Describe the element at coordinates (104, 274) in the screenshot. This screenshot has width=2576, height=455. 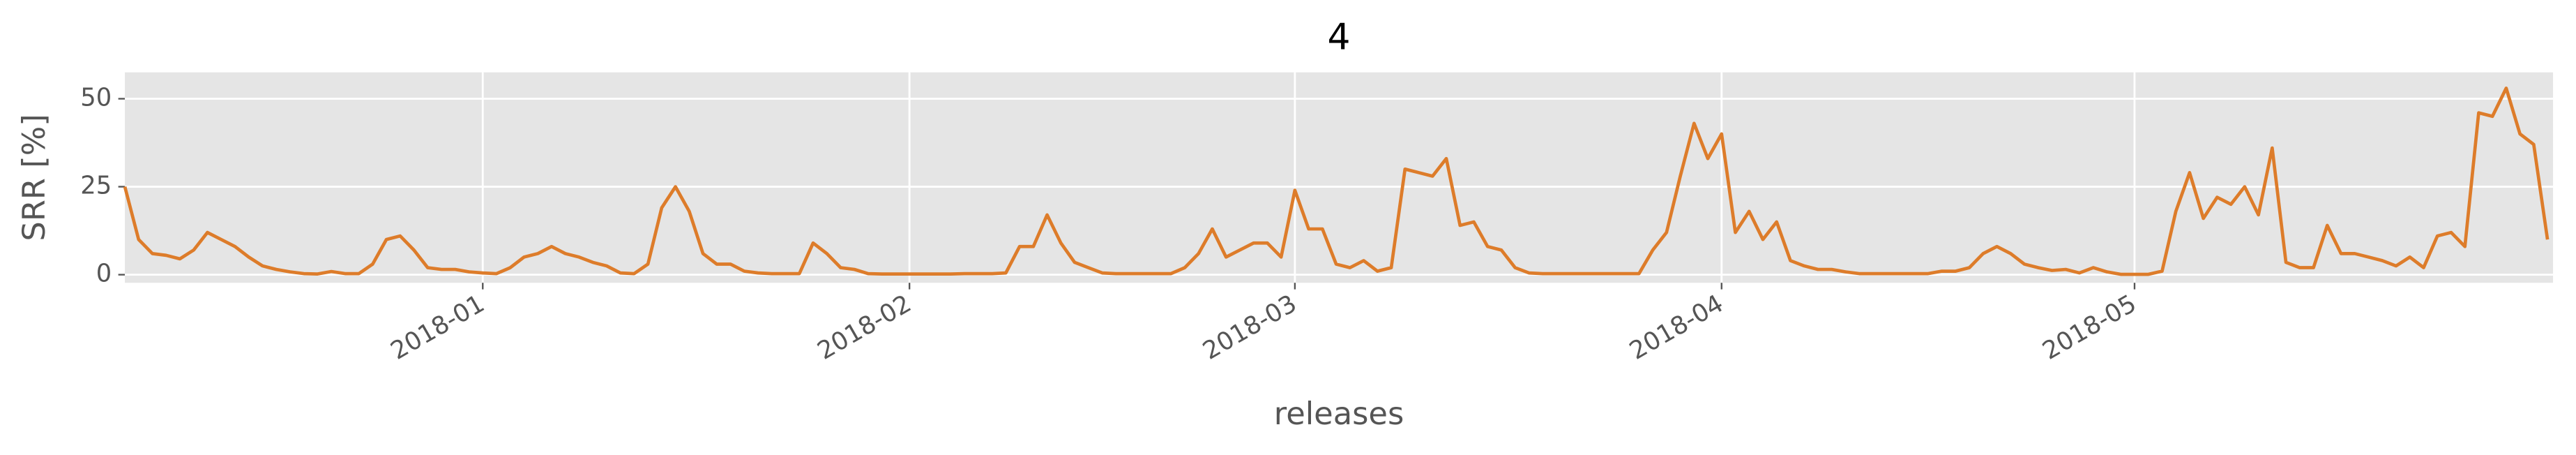
I see `y-tick-label: 0` at that location.